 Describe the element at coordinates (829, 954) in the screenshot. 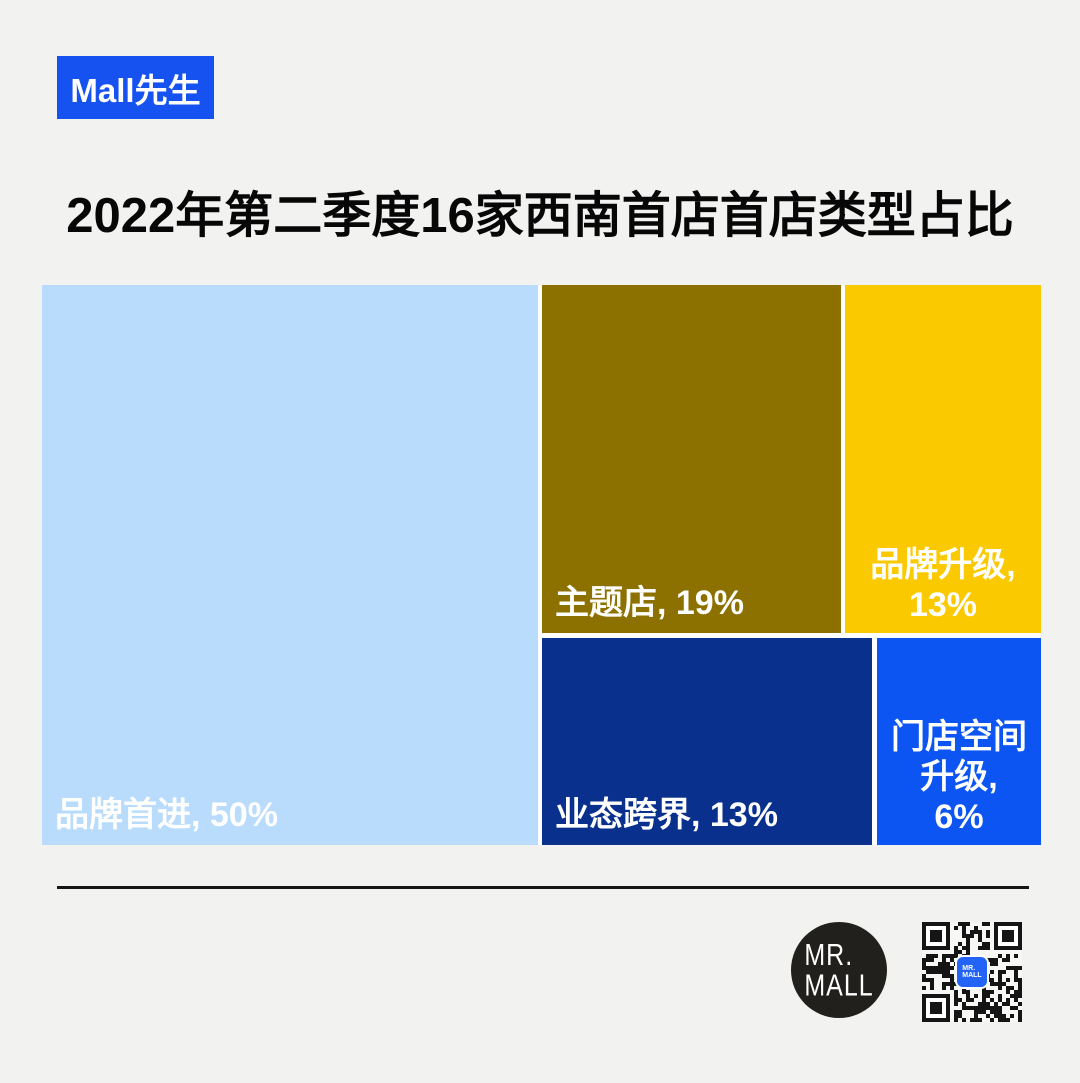

I see `logo-line-1: MR.` at that location.